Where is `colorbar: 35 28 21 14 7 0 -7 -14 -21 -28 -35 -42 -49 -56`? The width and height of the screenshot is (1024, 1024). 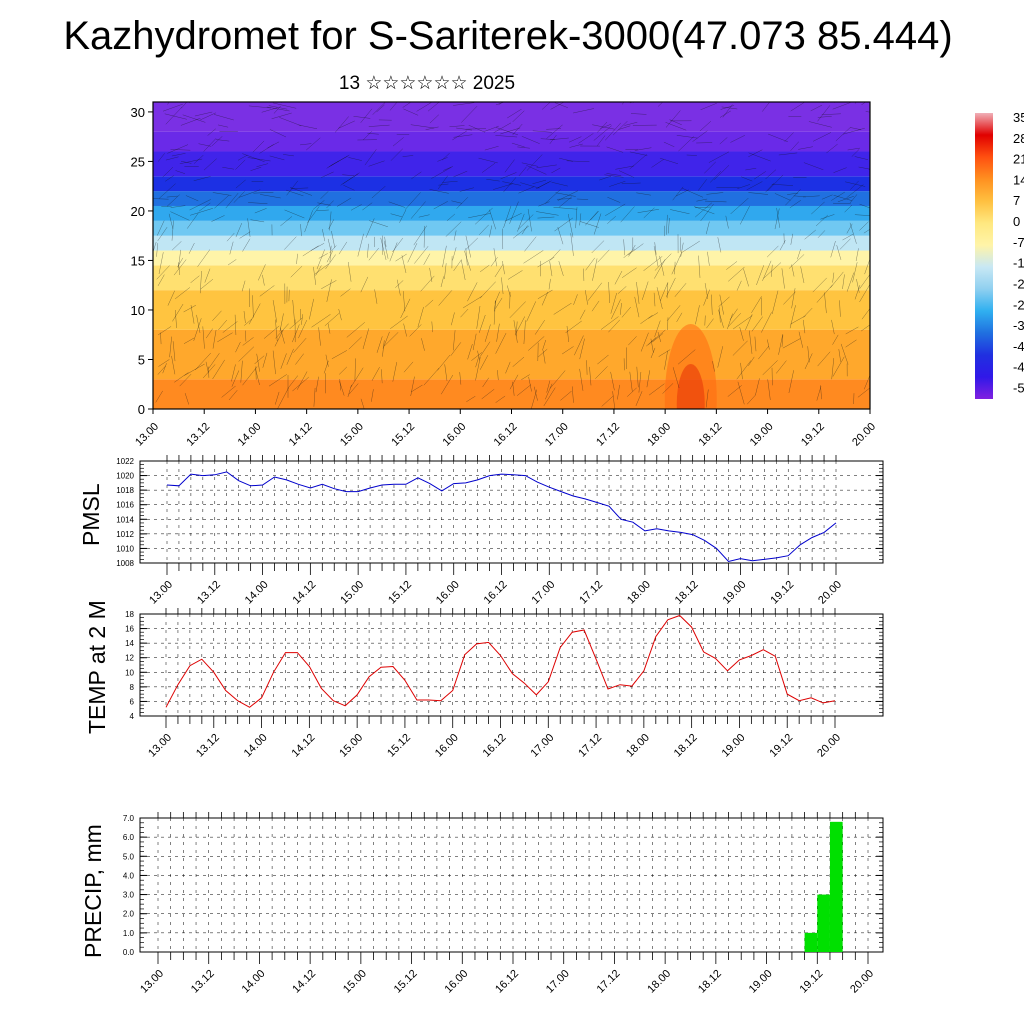
colorbar: 35 28 21 14 7 0 -7 -14 -21 -28 -35 -42 -49 -56 is located at coordinates (999, 254).